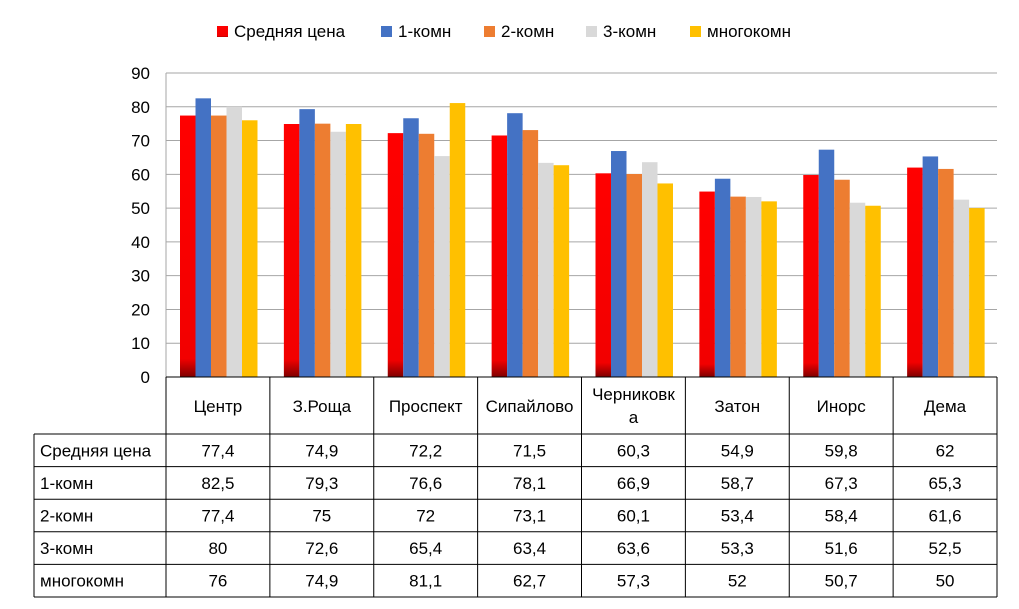 This screenshot has width=1019, height=609. What do you see at coordinates (530, 406) in the screenshot?
I see `x-tick-label: Сипайлово` at bounding box center [530, 406].